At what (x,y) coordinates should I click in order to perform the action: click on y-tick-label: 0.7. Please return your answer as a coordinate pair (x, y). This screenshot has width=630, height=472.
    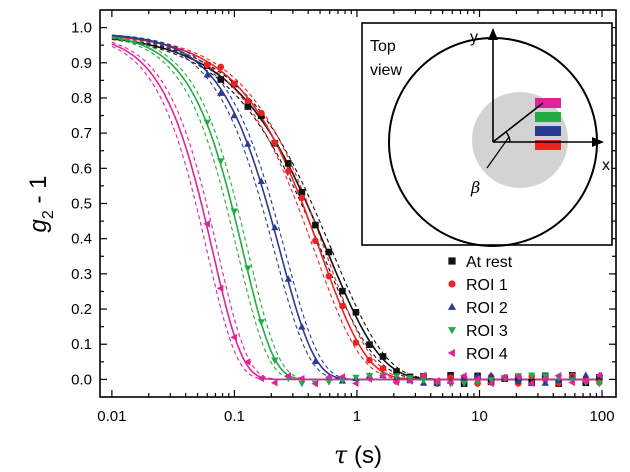
    Looking at the image, I should click on (81, 133).